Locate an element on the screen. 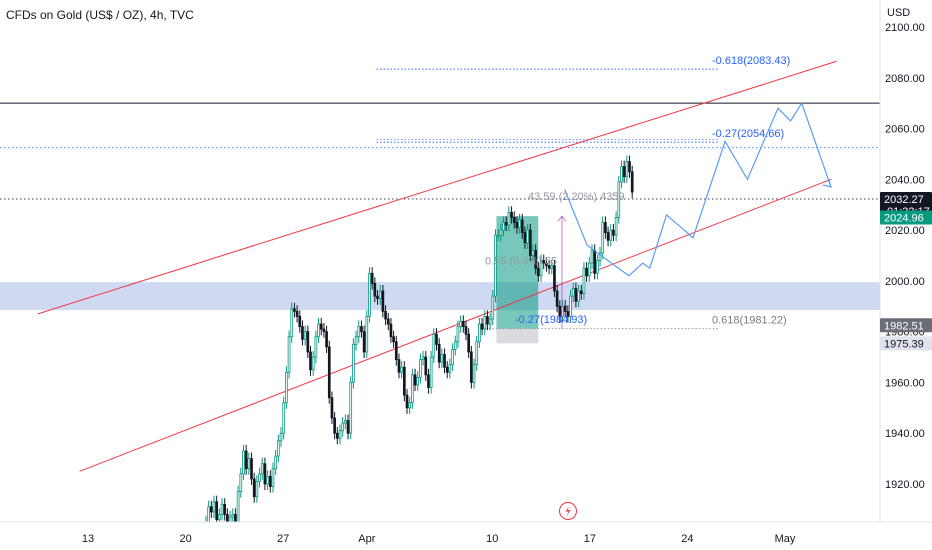  time-axis: 13 20 27 Apr 10 17 24 May is located at coordinates (466, 535).